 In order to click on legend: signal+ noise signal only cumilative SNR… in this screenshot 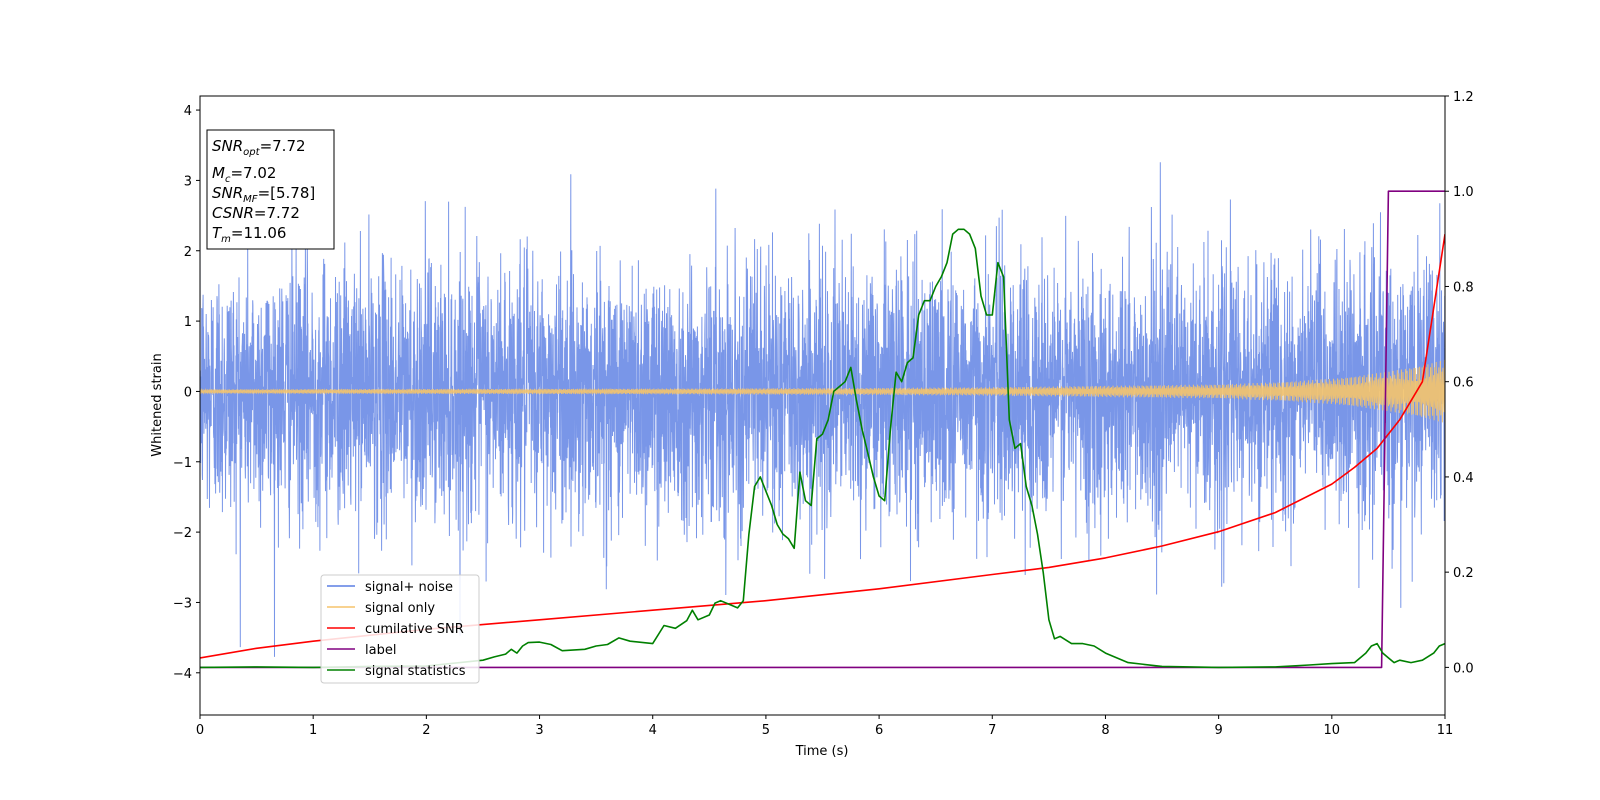, I will do `click(400, 629)`.